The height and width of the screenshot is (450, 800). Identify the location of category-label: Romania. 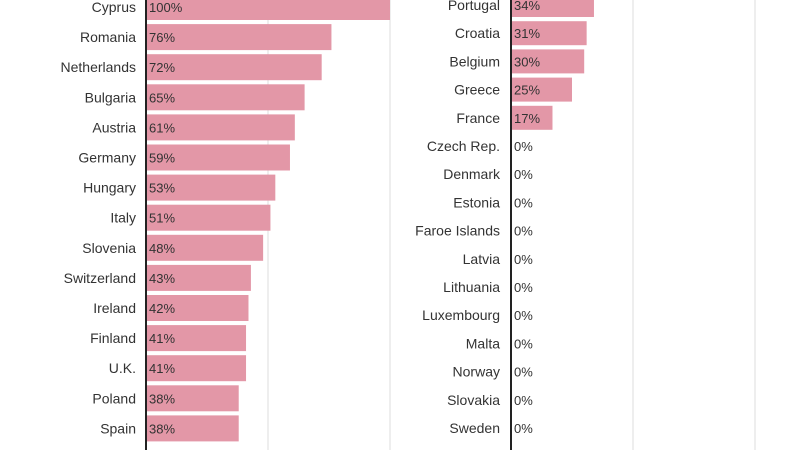
(108, 37).